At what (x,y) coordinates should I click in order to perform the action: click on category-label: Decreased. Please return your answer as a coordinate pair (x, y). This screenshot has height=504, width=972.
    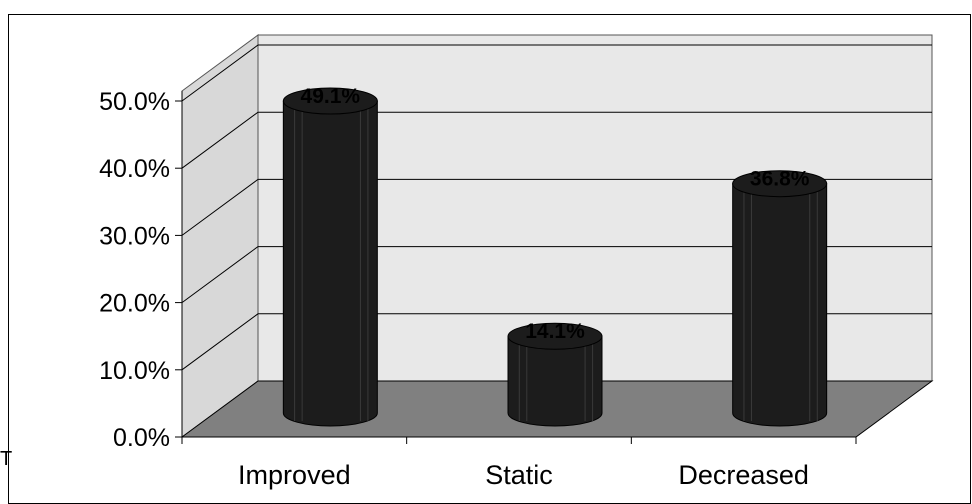
    Looking at the image, I should click on (743, 475).